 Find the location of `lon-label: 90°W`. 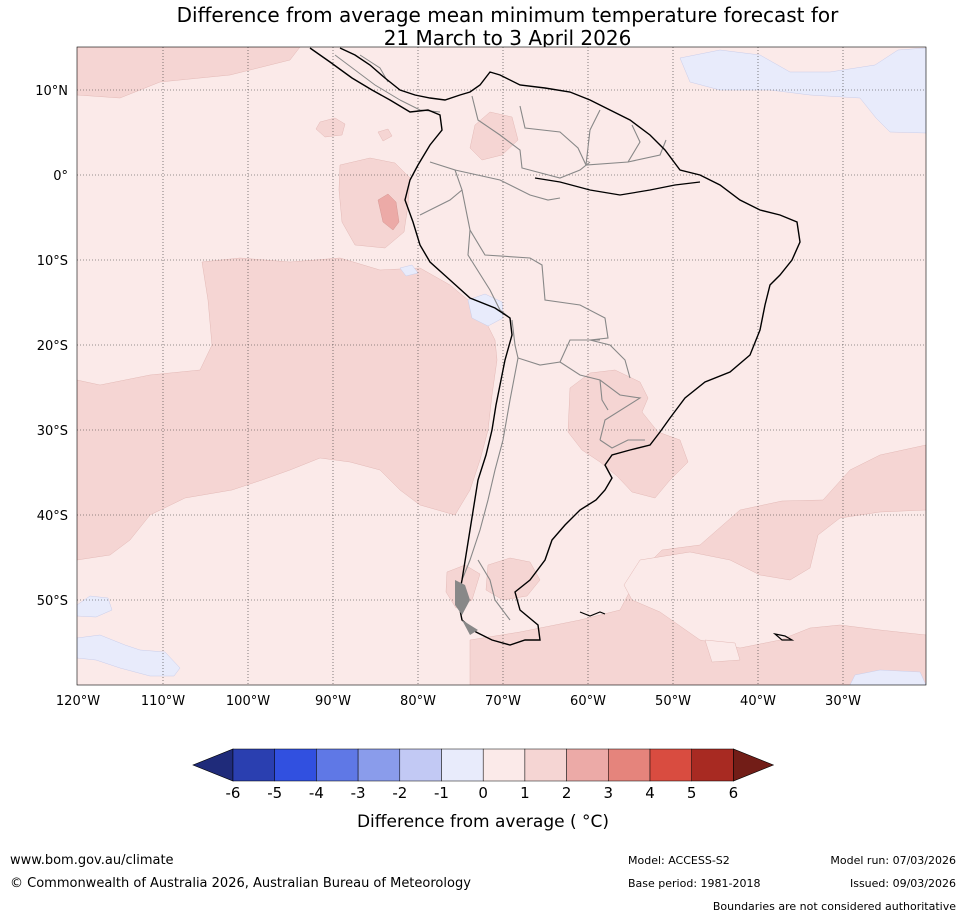

lon-label: 90°W is located at coordinates (333, 701).